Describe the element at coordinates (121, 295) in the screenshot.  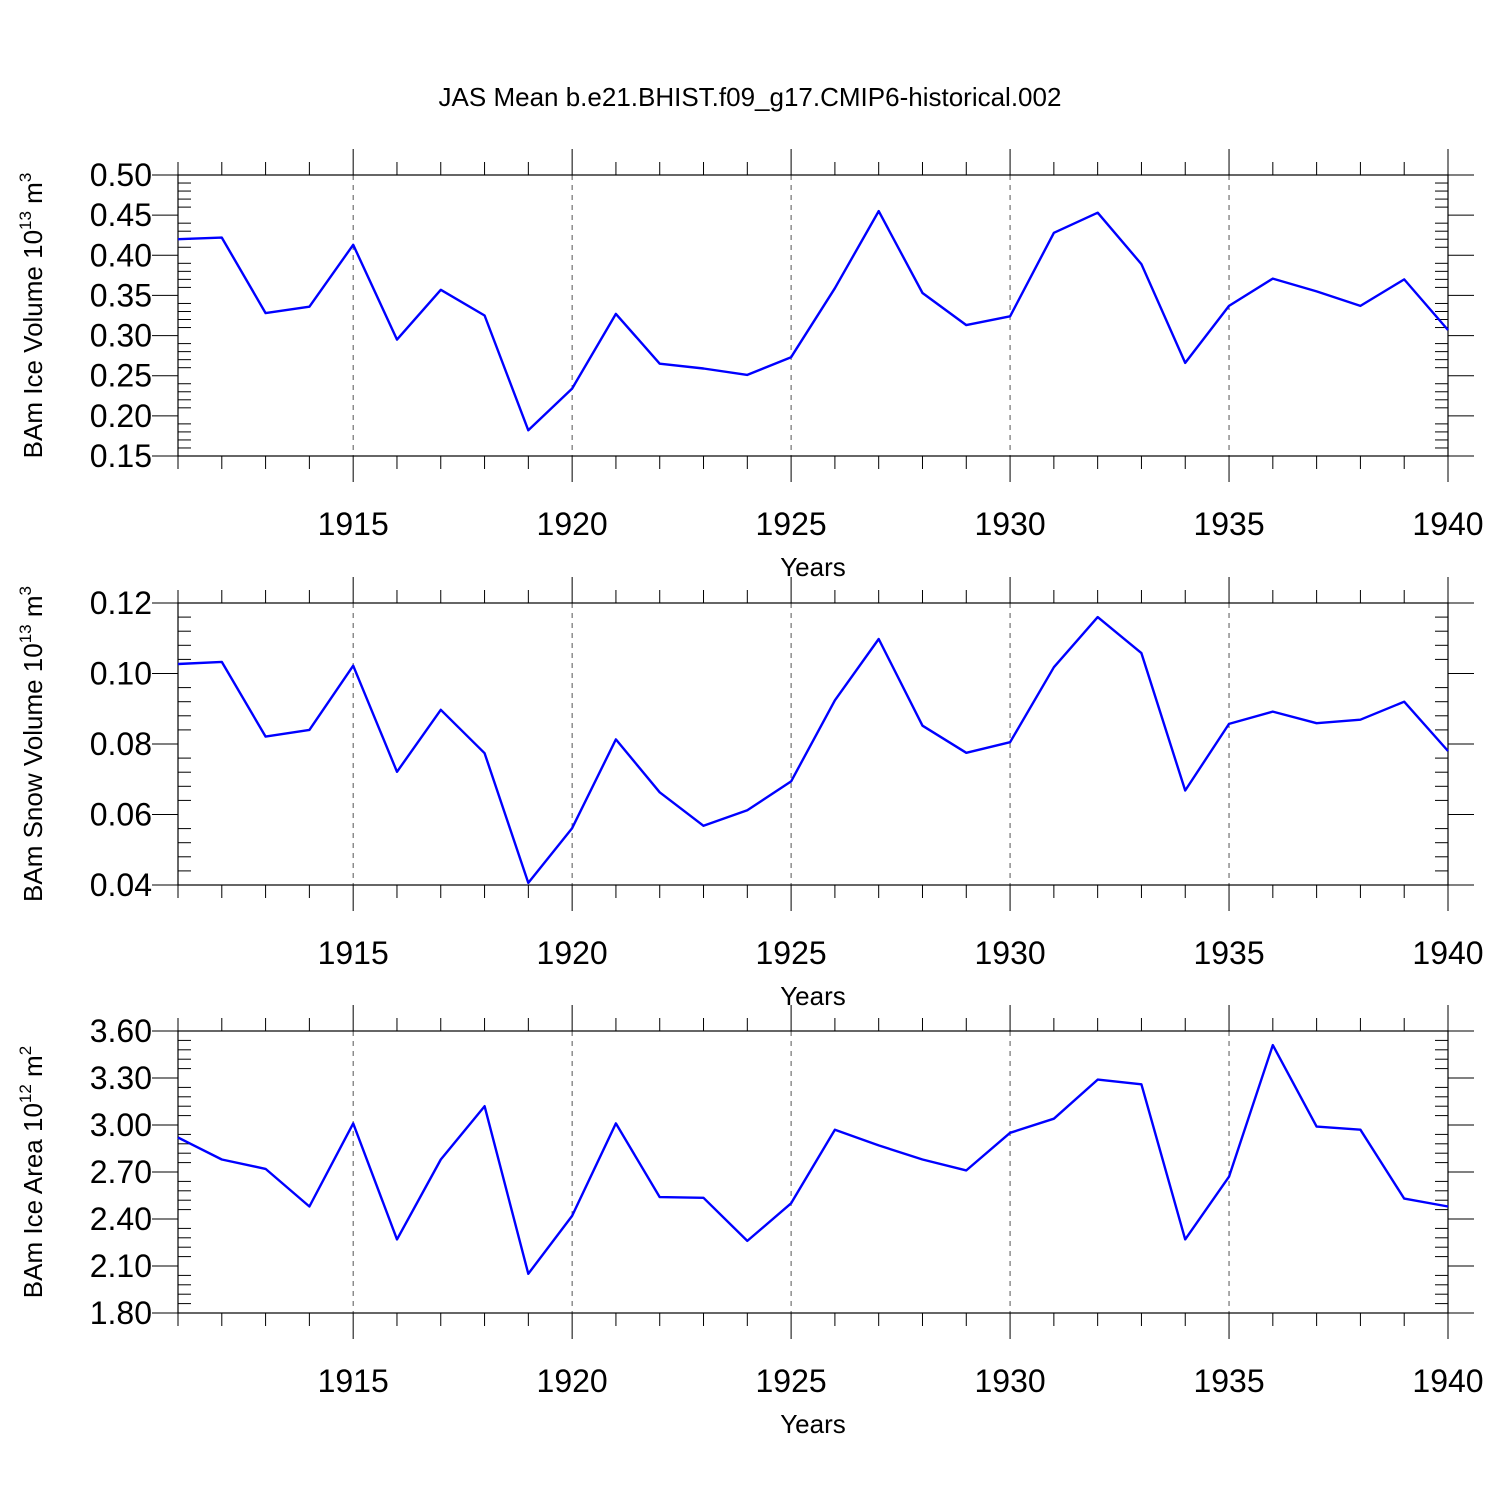
I see `y-tick-label: 0.35` at that location.